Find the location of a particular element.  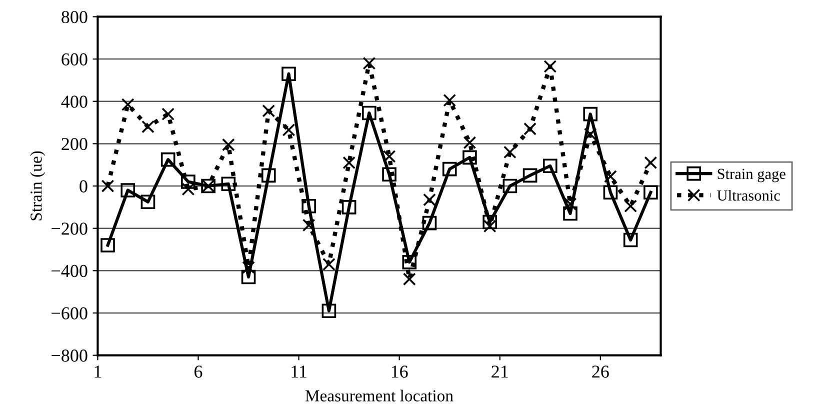

legend-label: Ultrasonic is located at coordinates (748, 195).